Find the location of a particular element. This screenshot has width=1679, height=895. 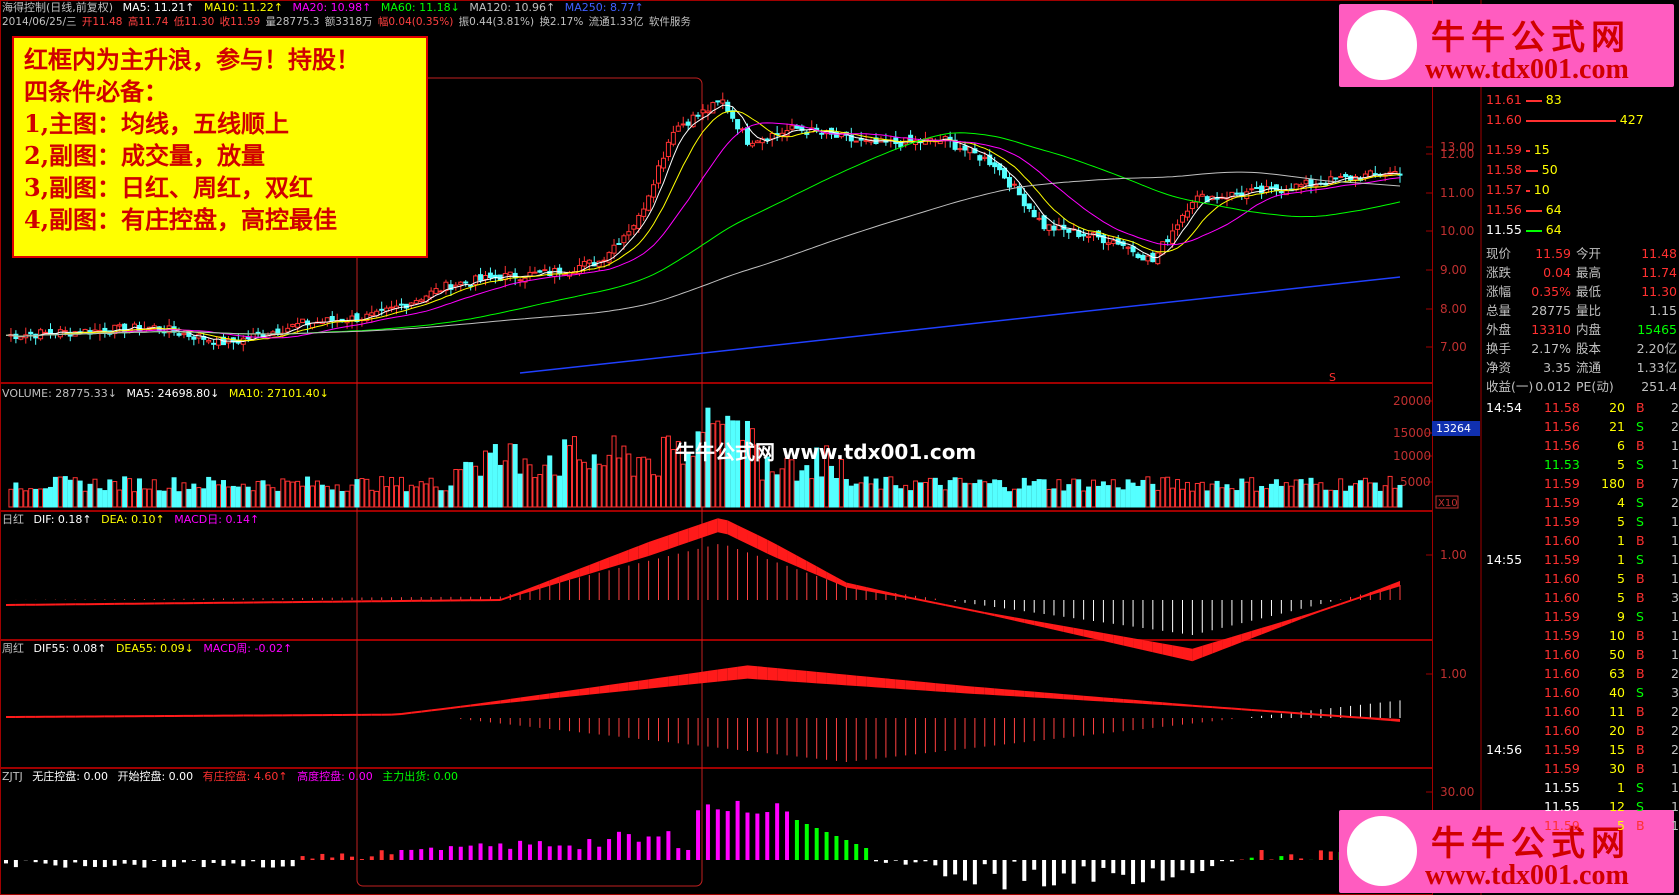

tick-row: 11.60 5 B 3 is located at coordinates (1582, 597).